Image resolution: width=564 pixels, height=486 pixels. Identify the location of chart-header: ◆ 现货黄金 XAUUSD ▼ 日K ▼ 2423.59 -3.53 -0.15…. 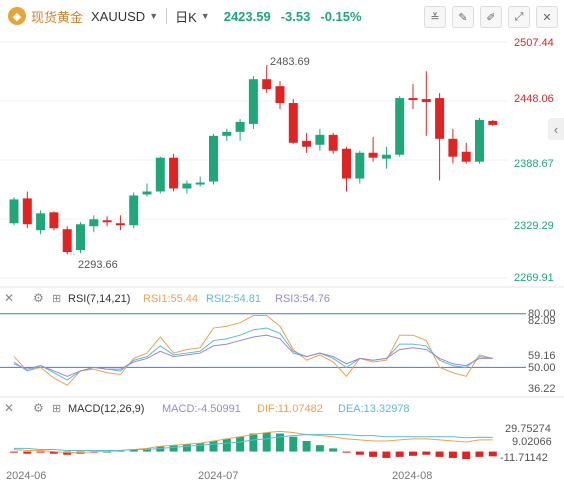
(282, 16).